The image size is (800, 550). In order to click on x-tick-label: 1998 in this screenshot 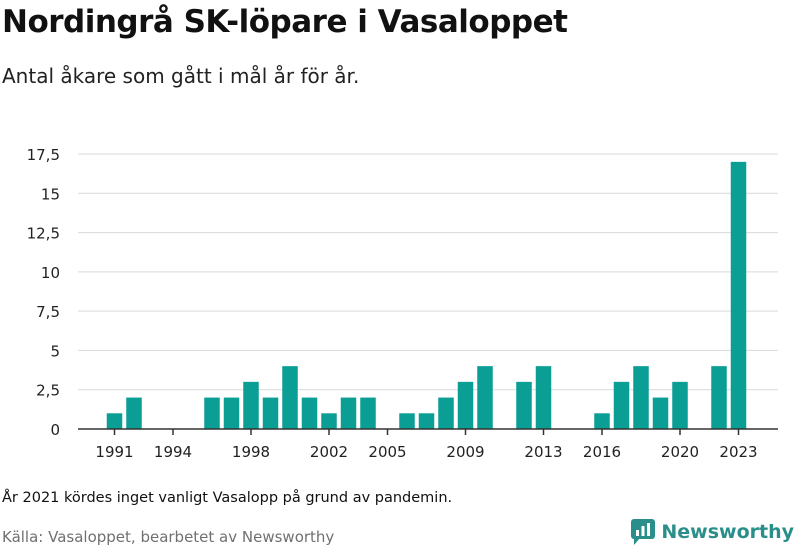, I will do `click(251, 452)`.